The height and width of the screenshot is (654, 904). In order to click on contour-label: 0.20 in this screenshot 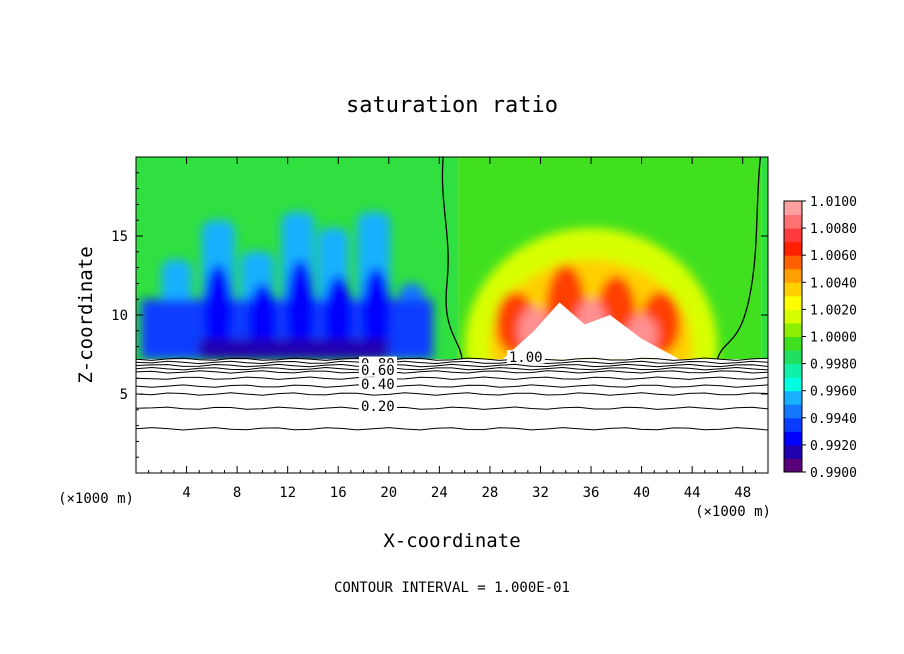, I will do `click(378, 407)`.